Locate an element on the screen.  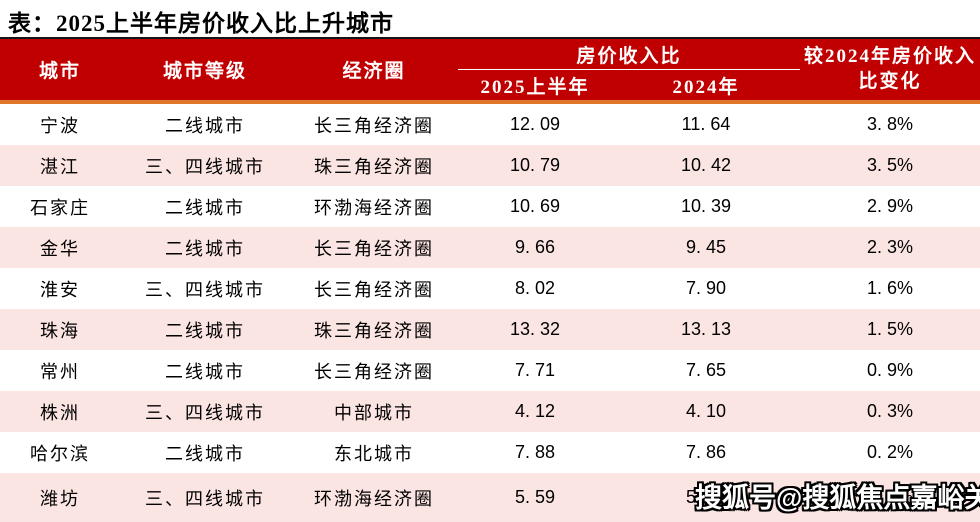
cell-circle: 中部城市 is located at coordinates (374, 412).